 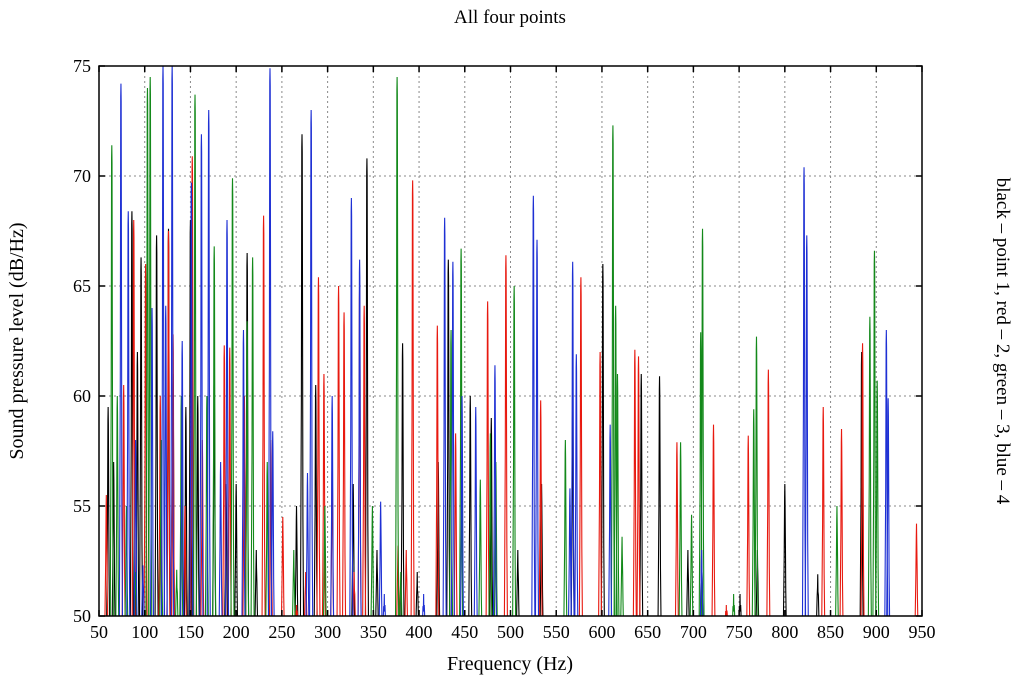 What do you see at coordinates (510, 664) in the screenshot?
I see `x-axis-label: Frequency (Hz)` at bounding box center [510, 664].